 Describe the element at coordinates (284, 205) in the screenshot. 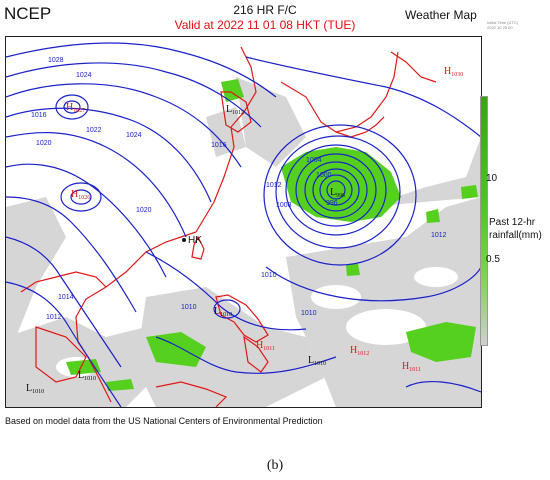

I see `isobar-label: 1008` at that location.